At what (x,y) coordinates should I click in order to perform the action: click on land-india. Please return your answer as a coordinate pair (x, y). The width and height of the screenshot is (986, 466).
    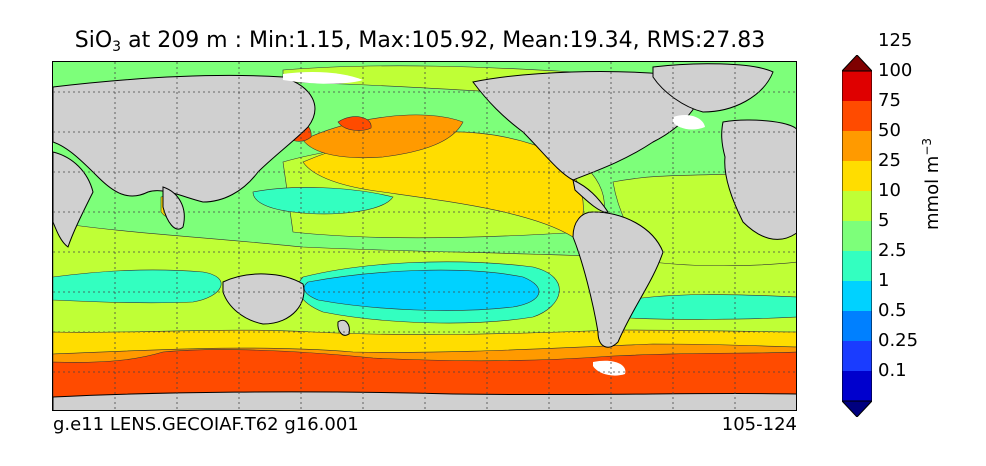
    Looking at the image, I should click on (173, 208).